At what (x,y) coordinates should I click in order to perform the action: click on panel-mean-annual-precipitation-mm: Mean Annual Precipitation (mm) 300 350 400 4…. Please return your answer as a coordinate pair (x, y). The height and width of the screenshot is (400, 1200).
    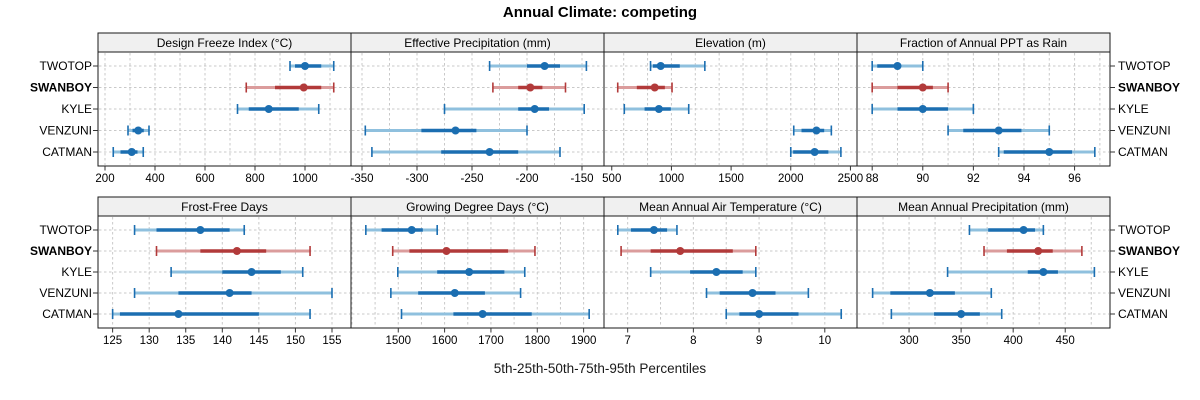
    Looking at the image, I should click on (983, 271).